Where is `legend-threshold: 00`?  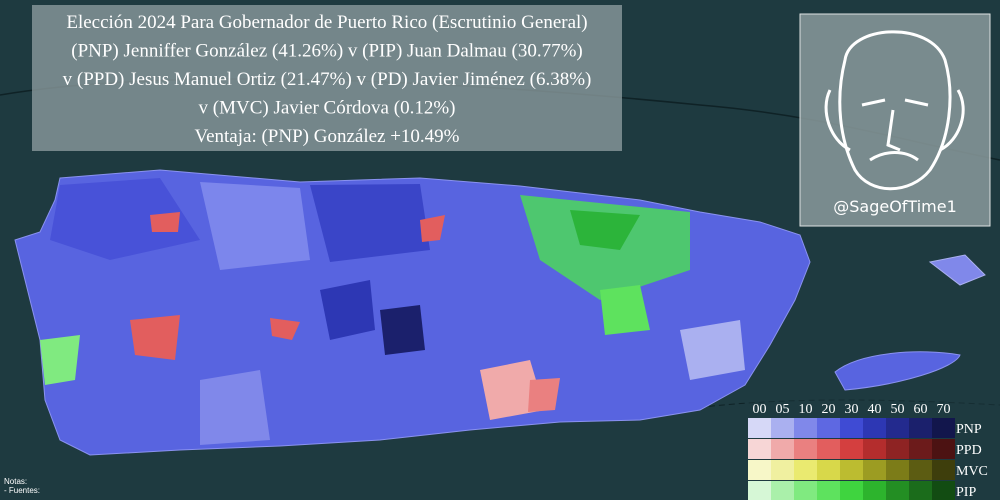 legend-threshold: 00 is located at coordinates (760, 409).